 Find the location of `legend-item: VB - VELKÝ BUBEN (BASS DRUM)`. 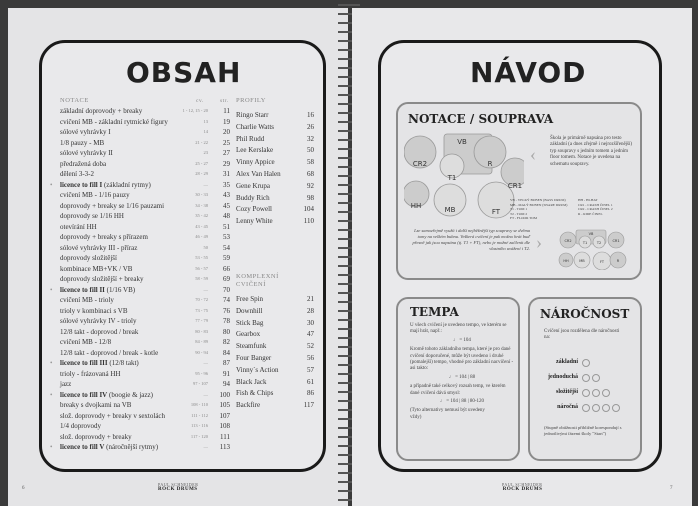

legend-item: VB - VELKÝ BUBEN (BASS DRUM) is located at coordinates (538, 200).